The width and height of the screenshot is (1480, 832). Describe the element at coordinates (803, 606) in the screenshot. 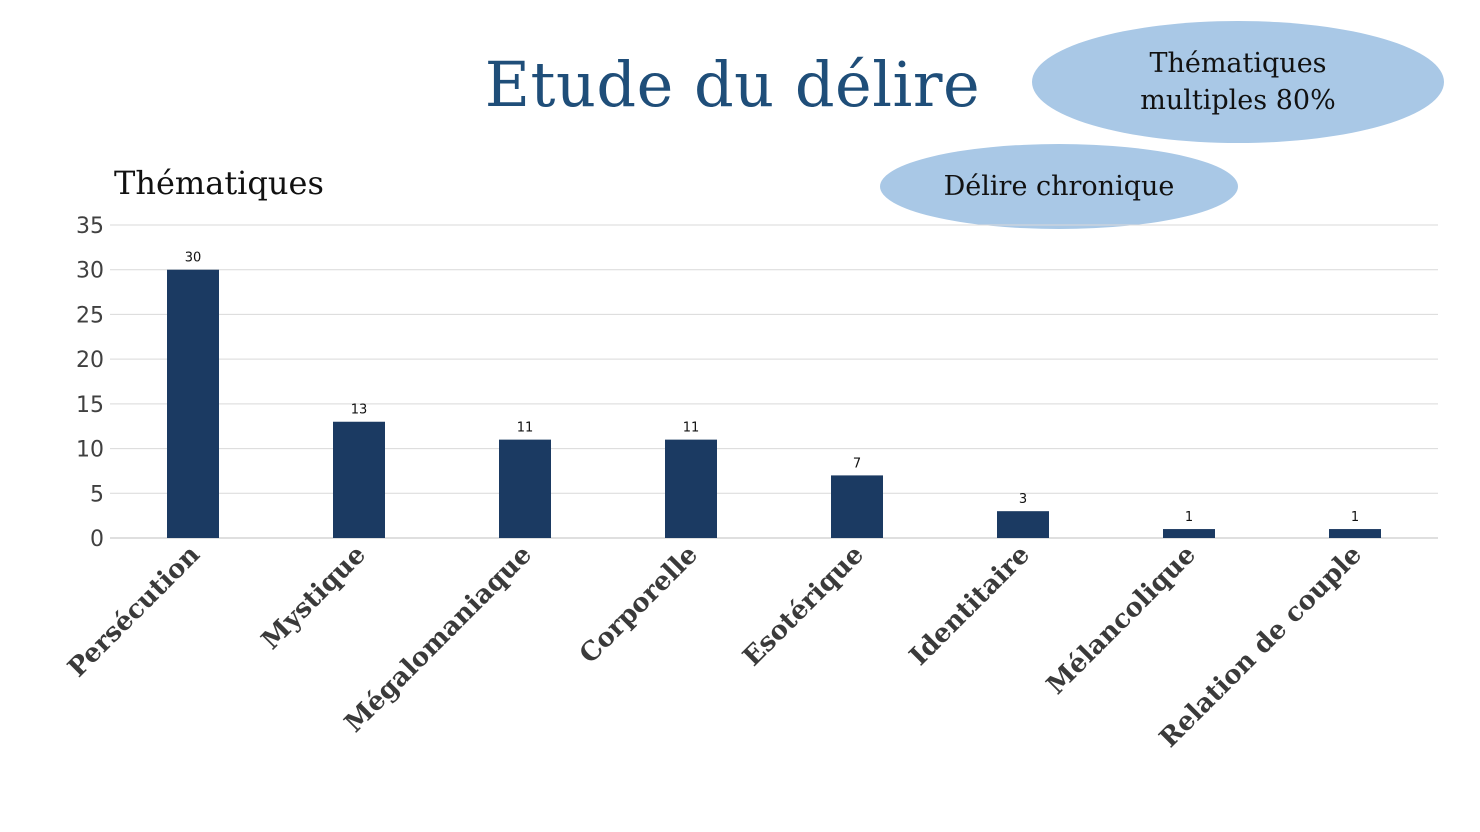

I see `x-tick-label: Esotérique` at that location.